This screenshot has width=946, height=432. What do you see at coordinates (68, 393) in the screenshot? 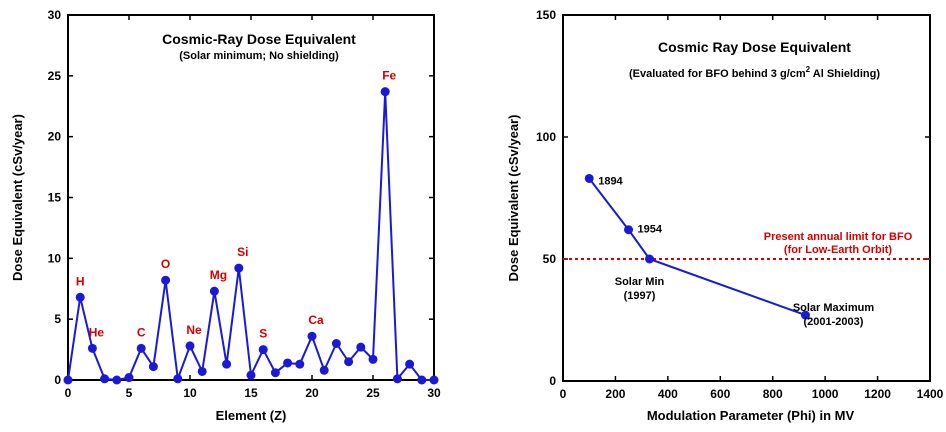
I see `left-x-tick-label: 0` at bounding box center [68, 393].